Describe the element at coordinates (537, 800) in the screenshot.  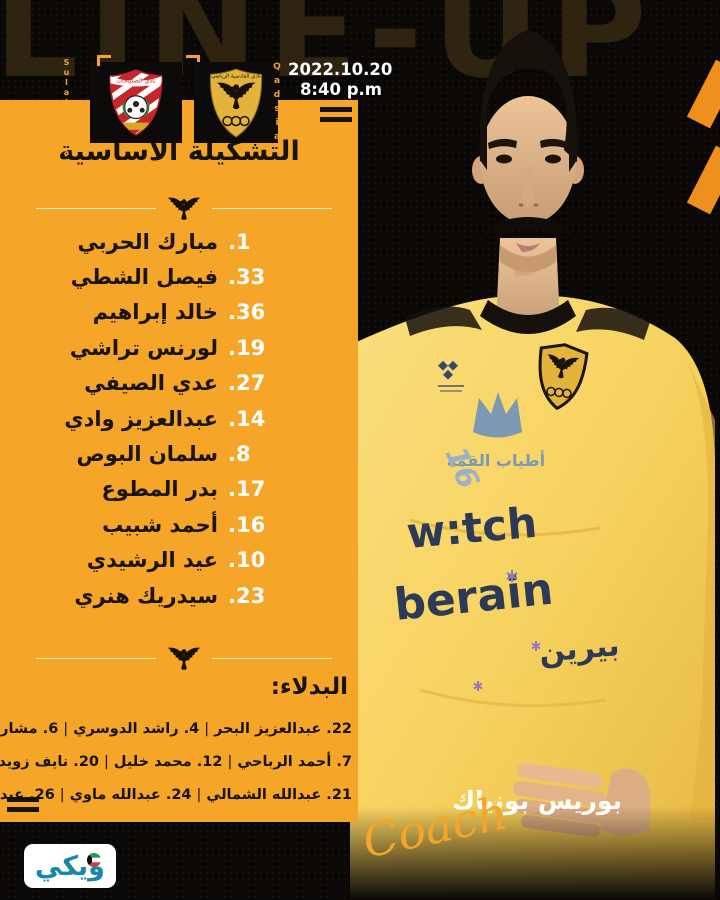
I see `coach-name: بوريس بونياك` at that location.